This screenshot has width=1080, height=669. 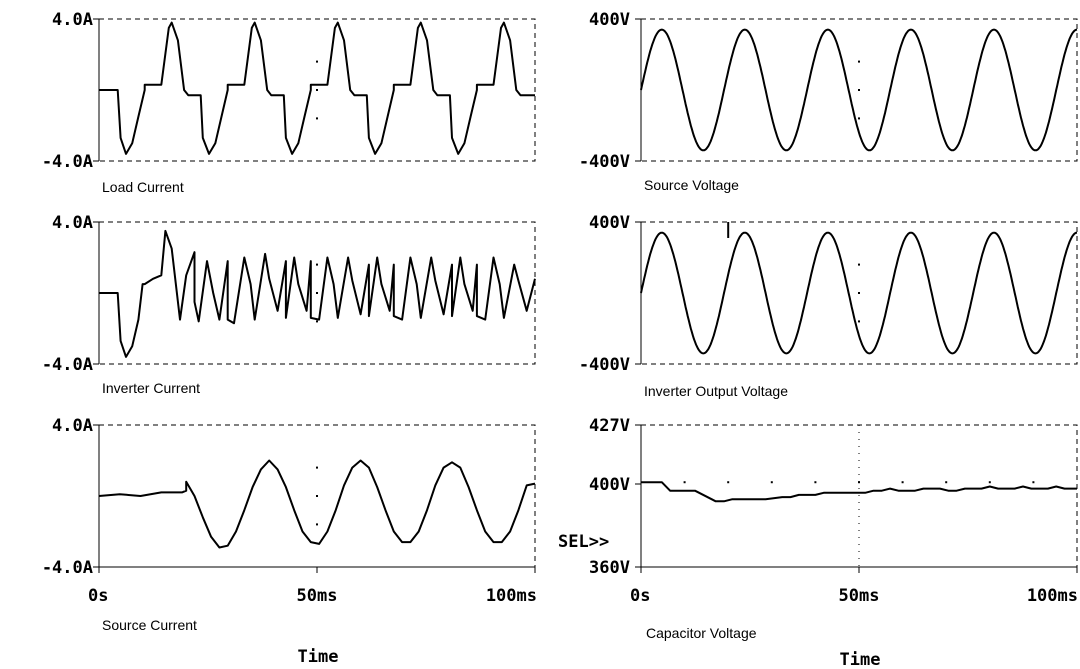 I want to click on panel-load-current: 4.0A -4.0A Load Current, so click(x=289, y=102).